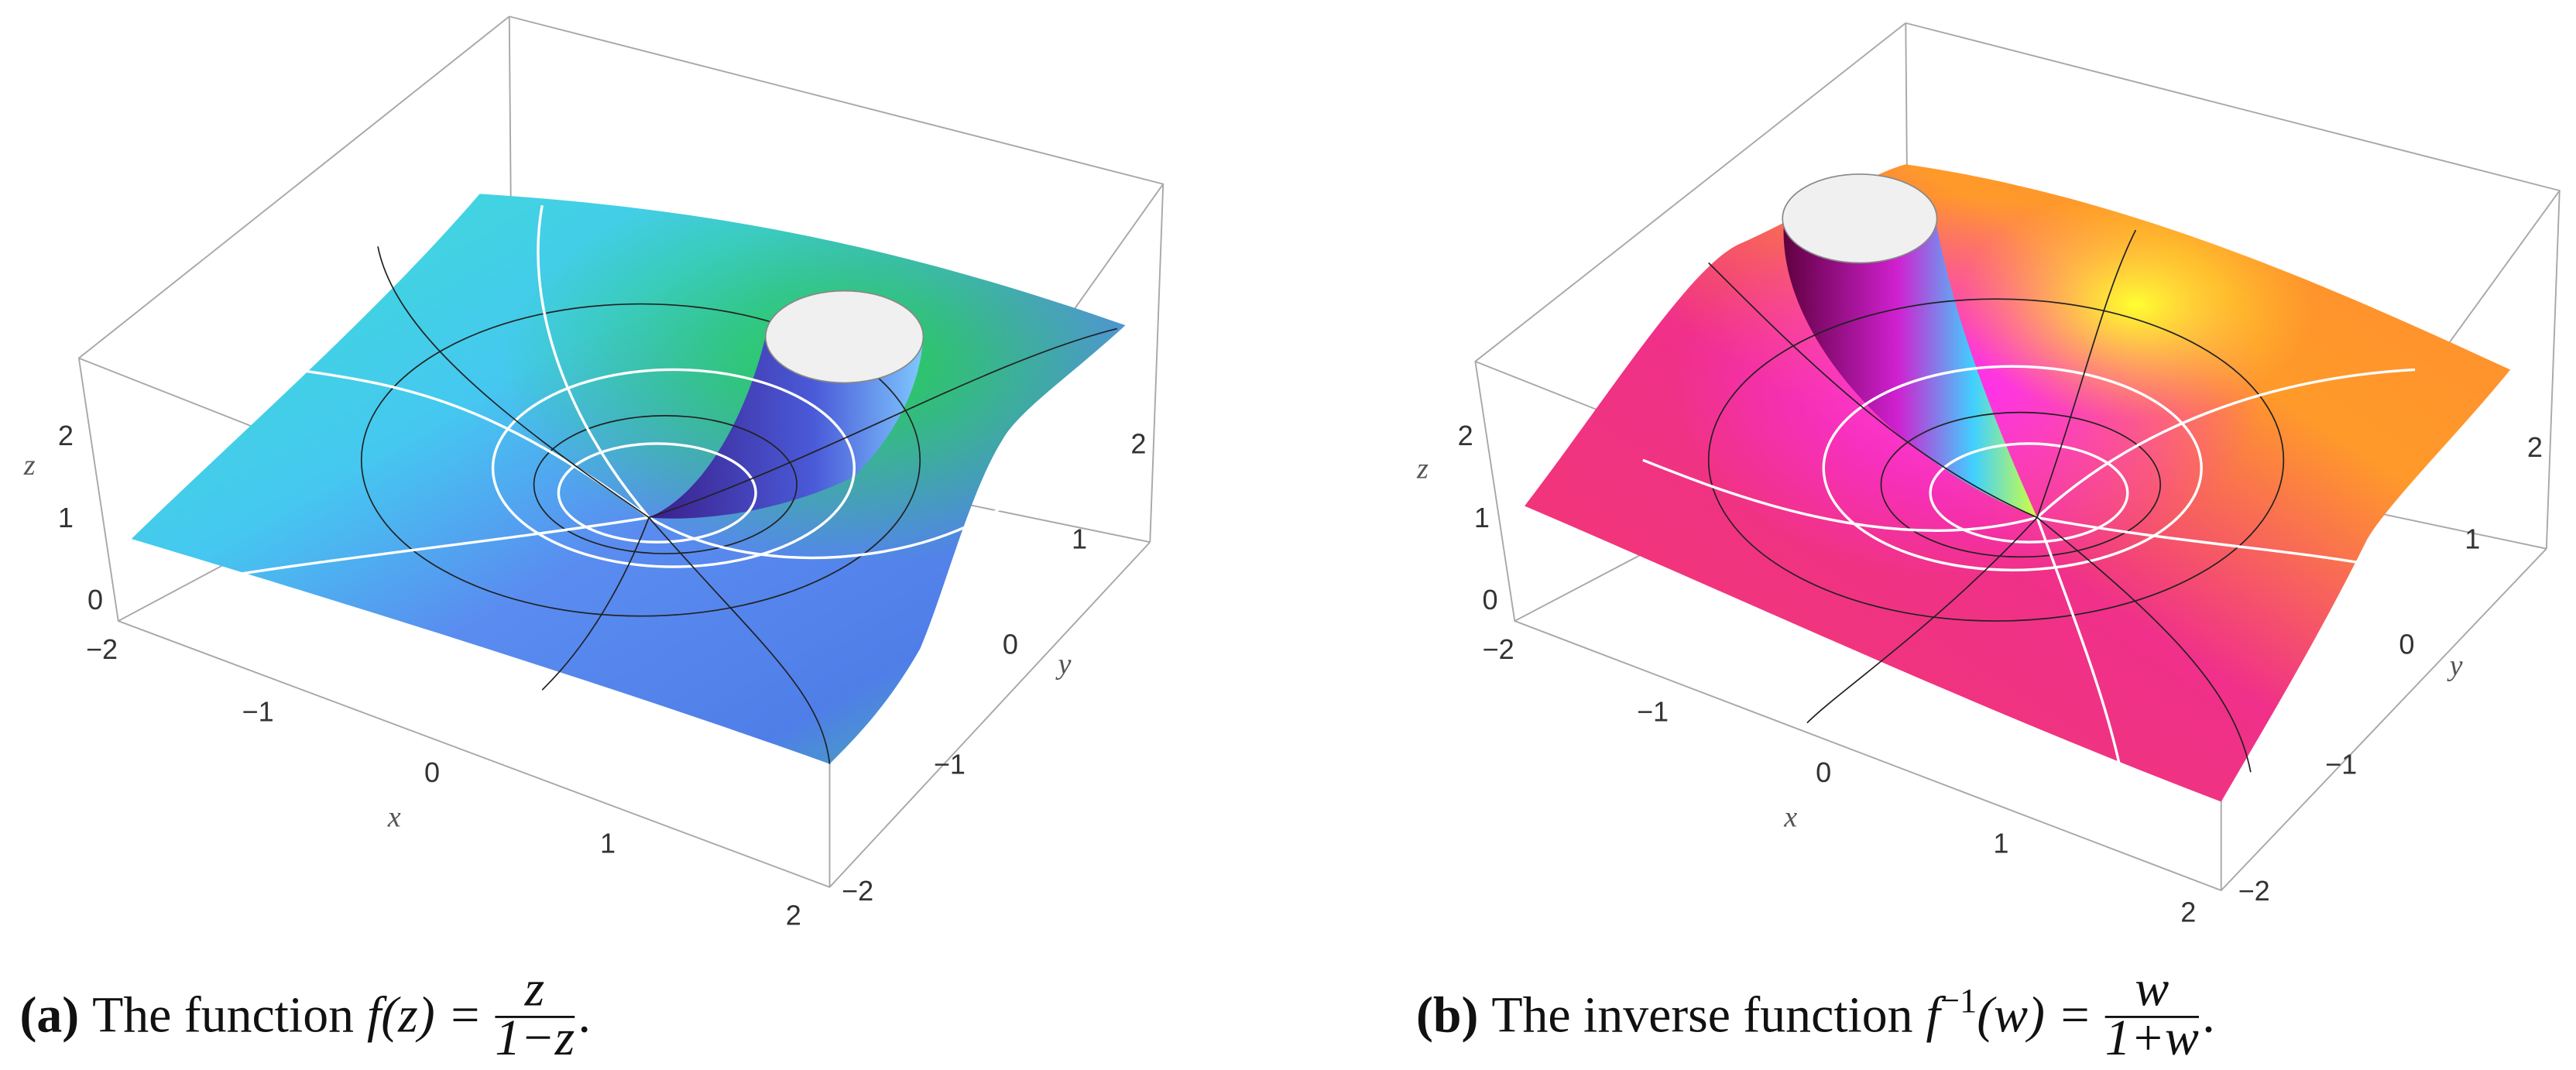 The height and width of the screenshot is (1070, 2576). I want to click on caption: (a) The function f(z) = z1−z., so click(305, 1014).